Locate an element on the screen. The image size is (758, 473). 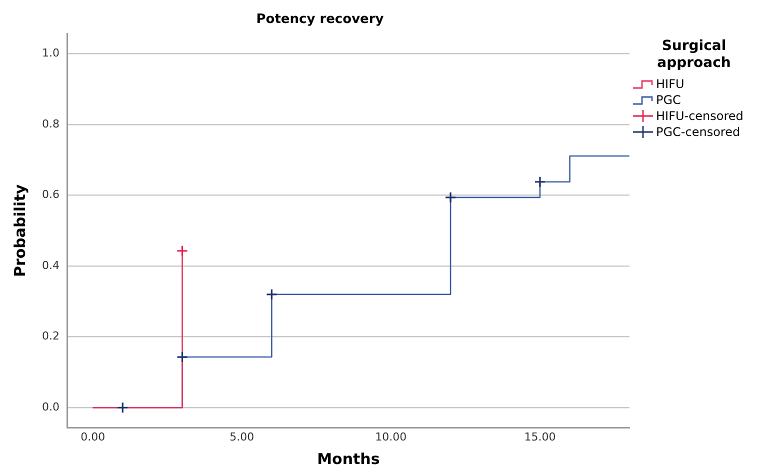
x-tick-label: 10.00 is located at coordinates (391, 437).